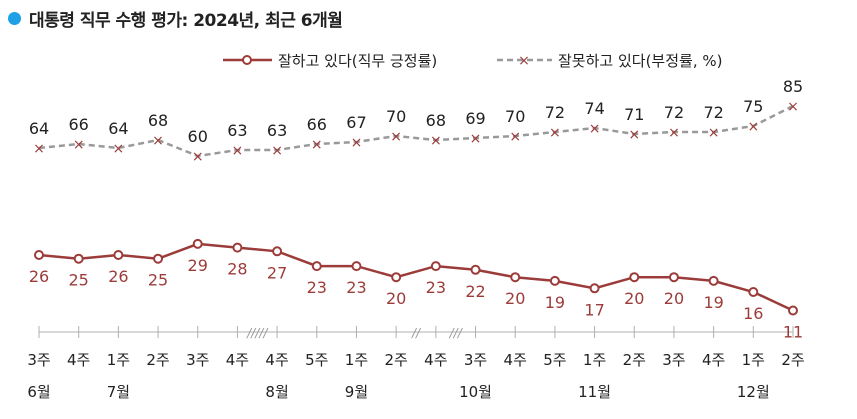 The height and width of the screenshot is (419, 857). I want to click on approve-data-label: 27, so click(277, 272).